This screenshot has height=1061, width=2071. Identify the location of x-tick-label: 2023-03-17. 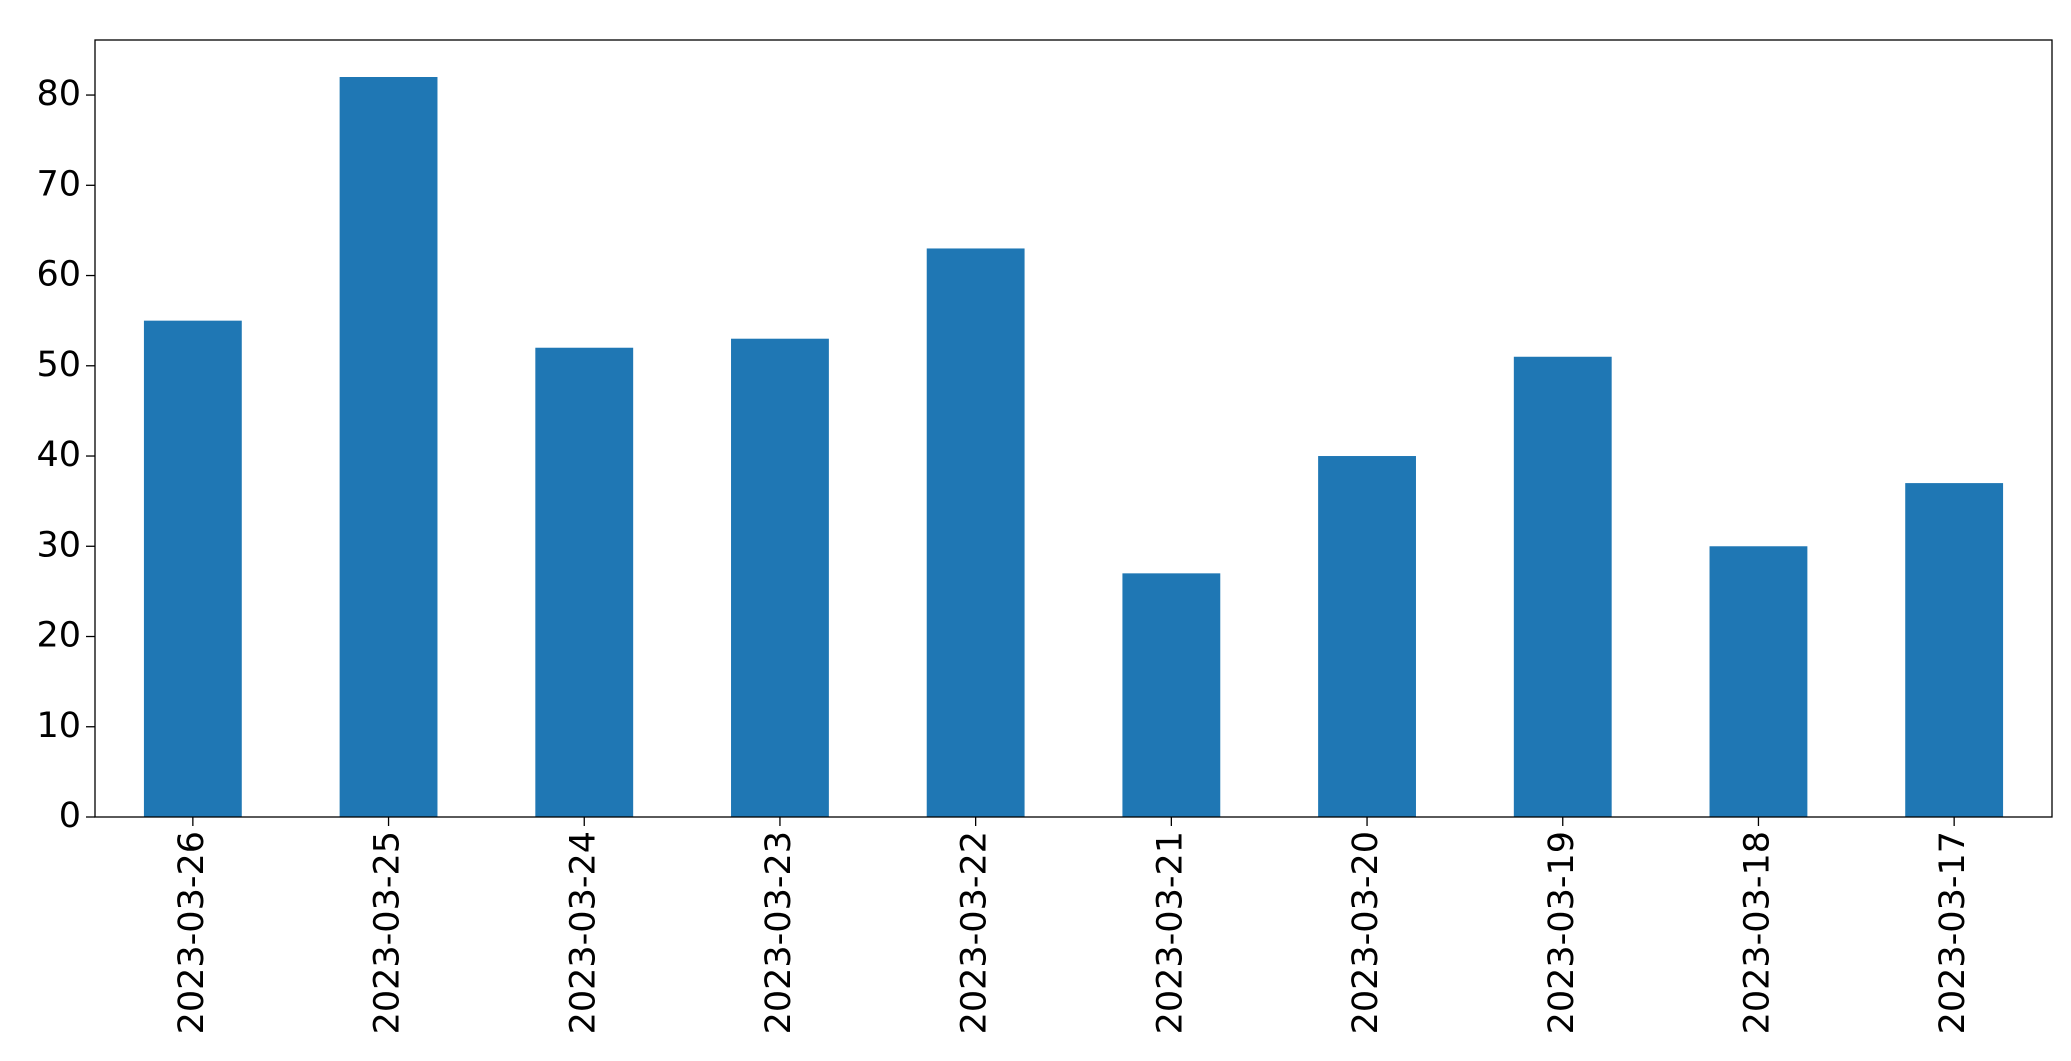
(1953, 932).